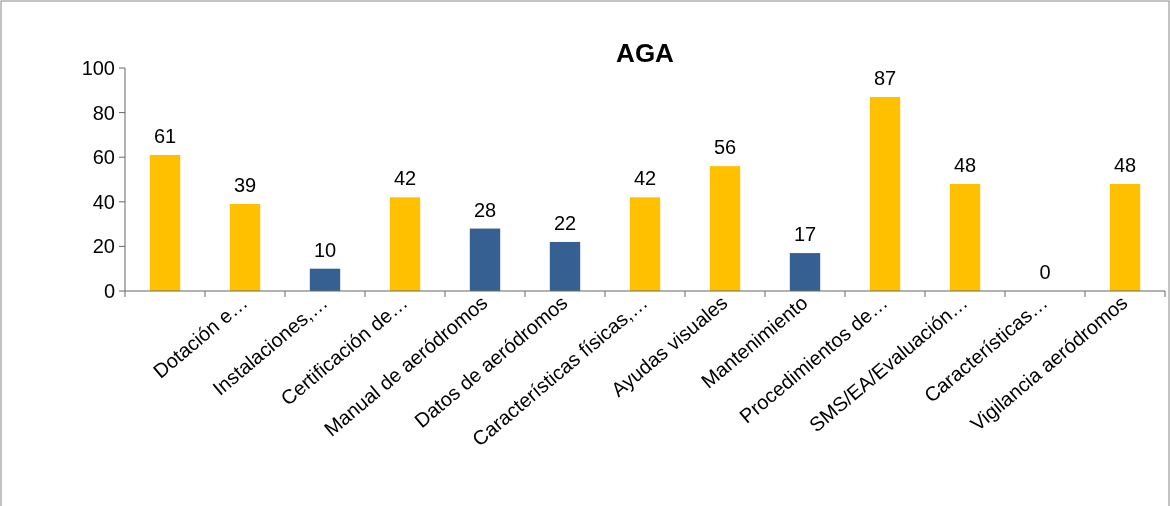  What do you see at coordinates (565, 222) in the screenshot?
I see `data-label: 22` at bounding box center [565, 222].